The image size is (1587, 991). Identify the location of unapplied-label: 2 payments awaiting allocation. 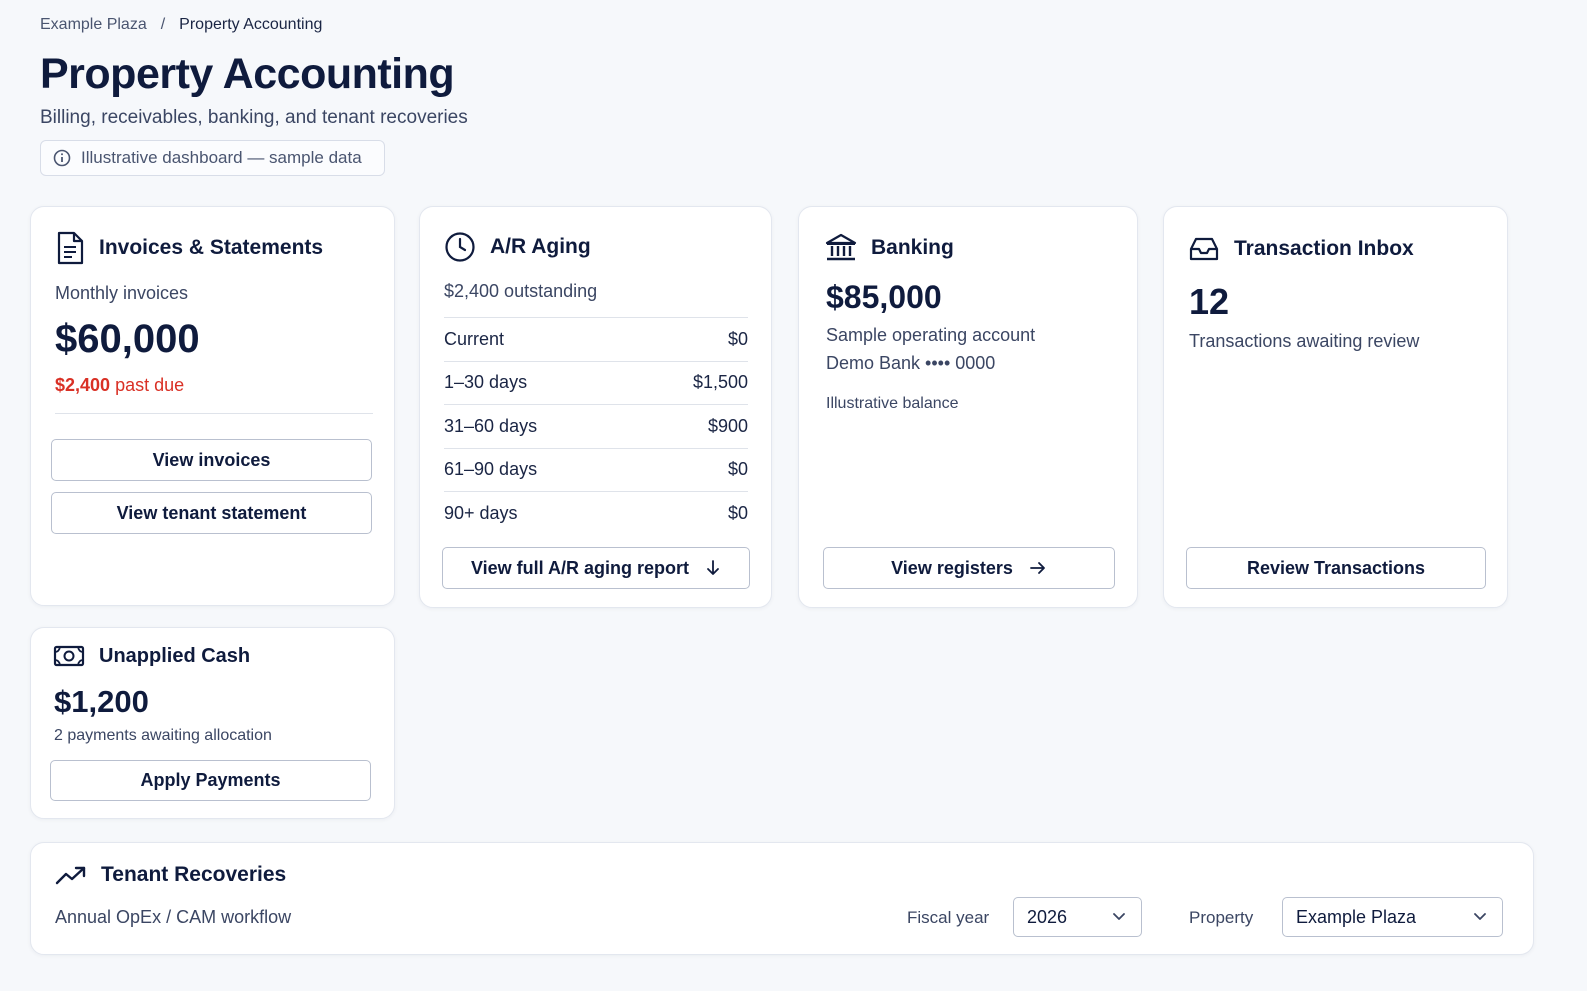
(163, 735).